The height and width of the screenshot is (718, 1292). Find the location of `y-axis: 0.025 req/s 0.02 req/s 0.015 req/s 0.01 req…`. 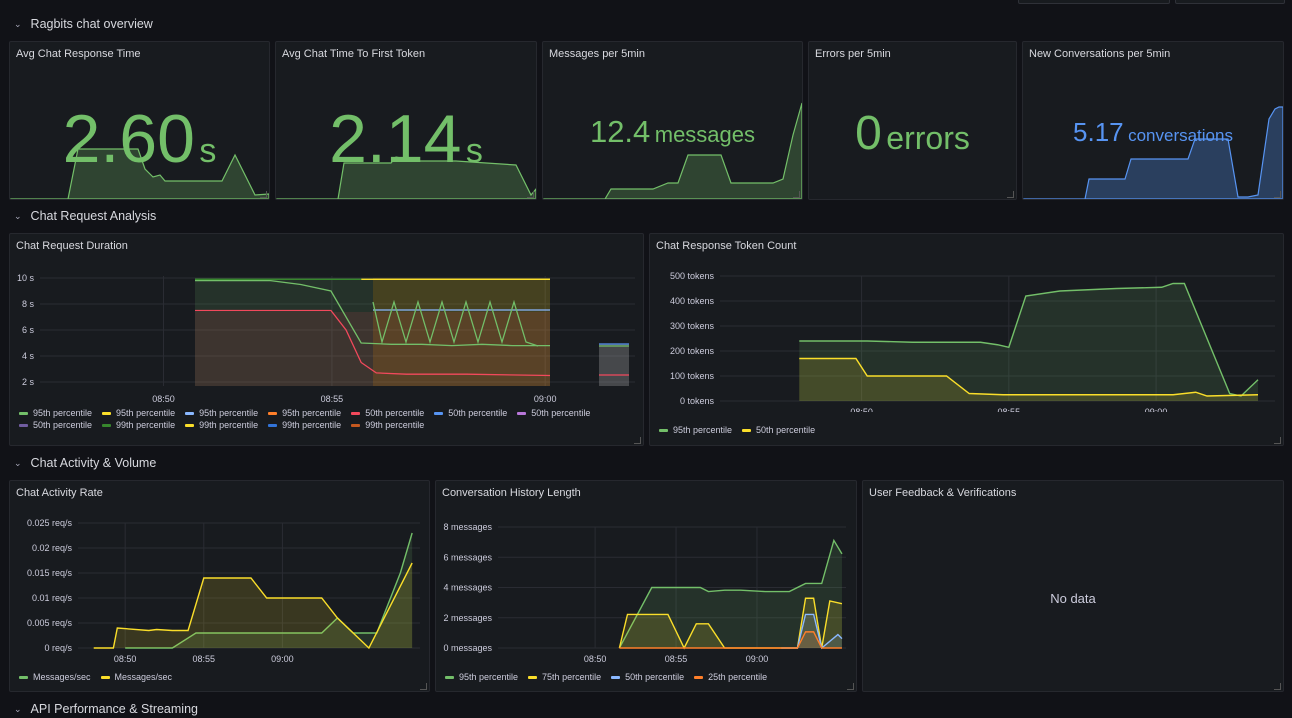

y-axis: 0.025 req/s 0.02 req/s 0.015 req/s 0.01 req… is located at coordinates (223, 585).